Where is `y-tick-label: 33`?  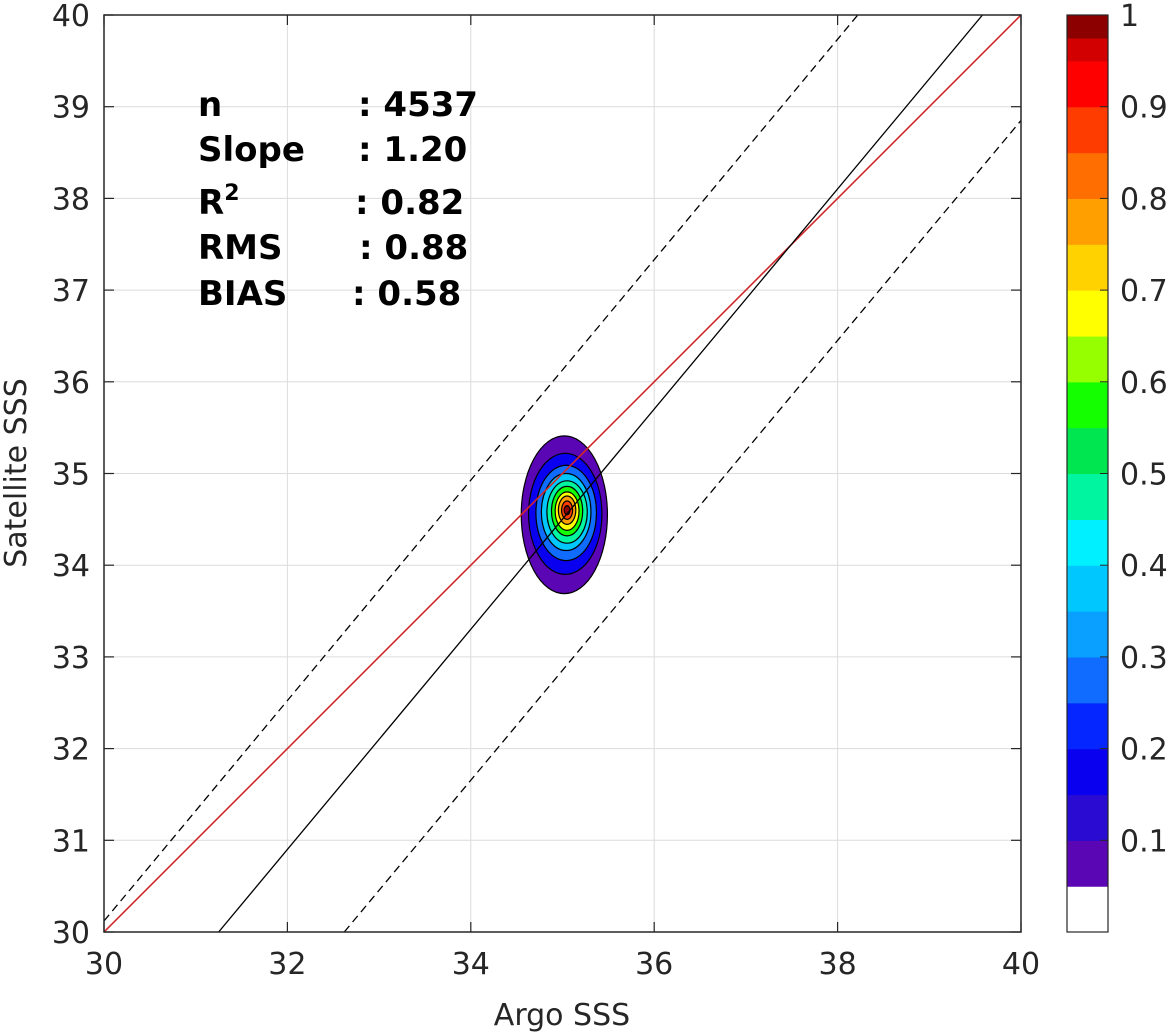
y-tick-label: 33 is located at coordinates (71, 658).